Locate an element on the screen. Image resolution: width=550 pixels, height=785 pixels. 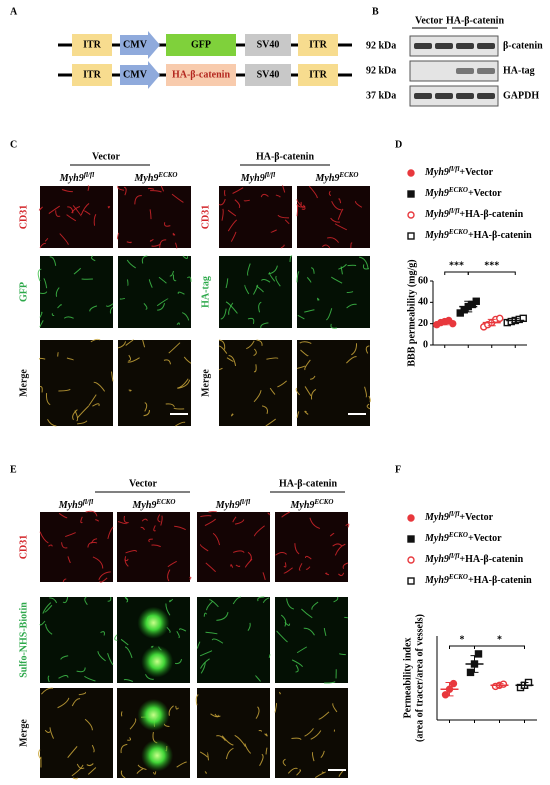
blot-target: β-catenin is located at coordinates (523, 45).